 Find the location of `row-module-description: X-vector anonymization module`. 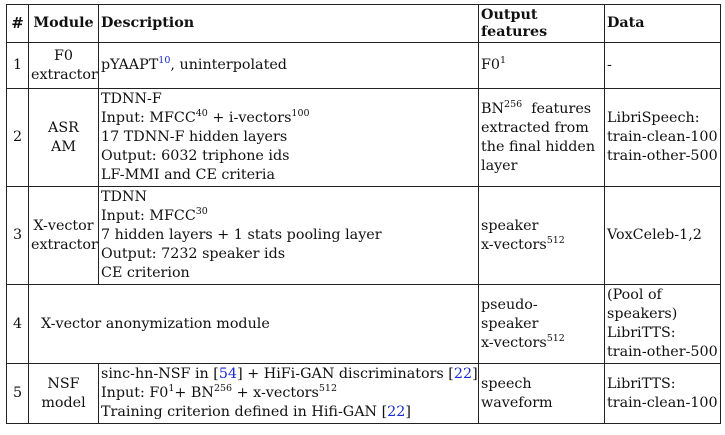

row-module-description: X-vector anonymization module is located at coordinates (253, 324).